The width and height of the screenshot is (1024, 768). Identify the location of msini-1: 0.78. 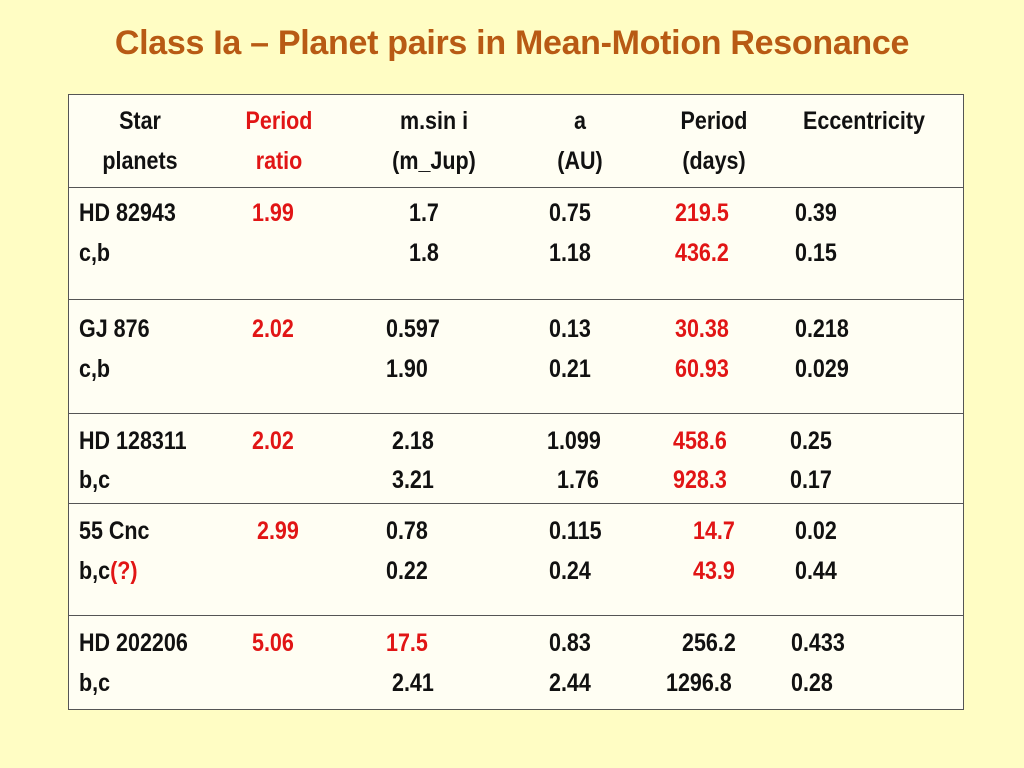
(407, 531).